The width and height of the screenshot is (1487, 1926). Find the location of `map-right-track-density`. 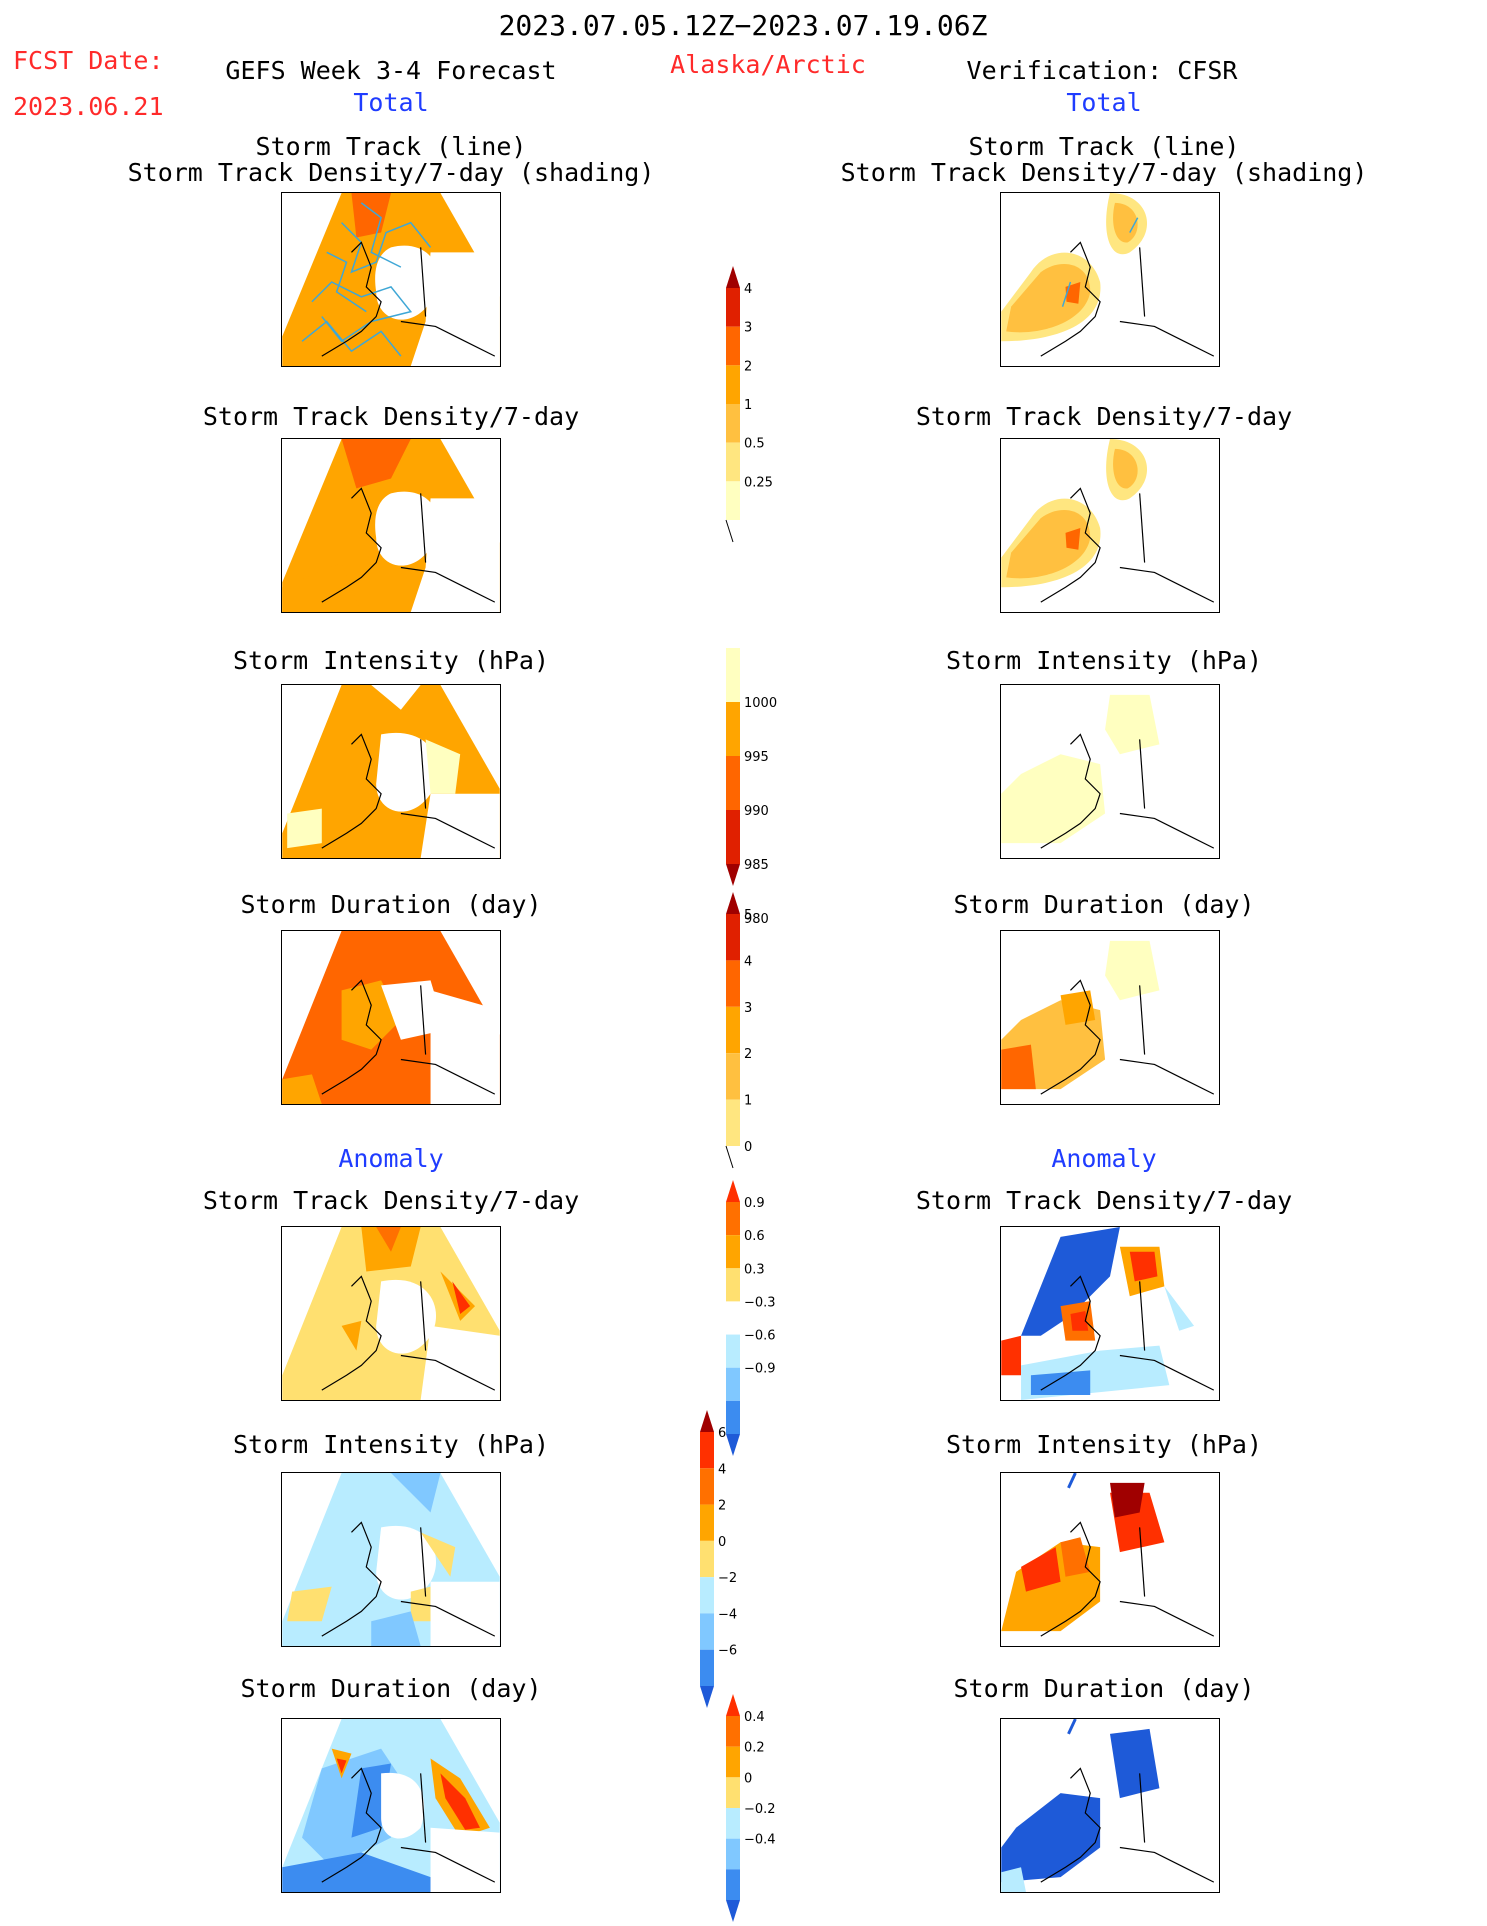

map-right-track-density is located at coordinates (1110, 525).